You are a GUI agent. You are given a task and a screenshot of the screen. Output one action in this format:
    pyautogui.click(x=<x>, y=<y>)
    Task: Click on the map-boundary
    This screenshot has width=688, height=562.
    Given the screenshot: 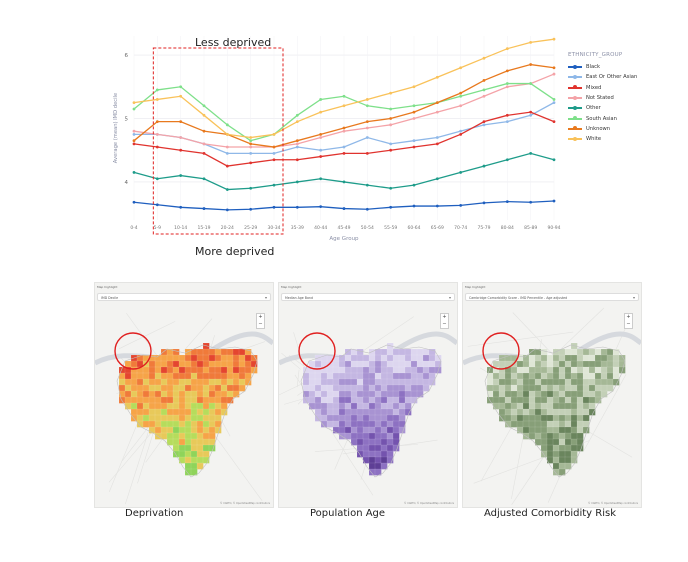 What is the action you would take?
    pyautogui.click(x=371, y=411)
    